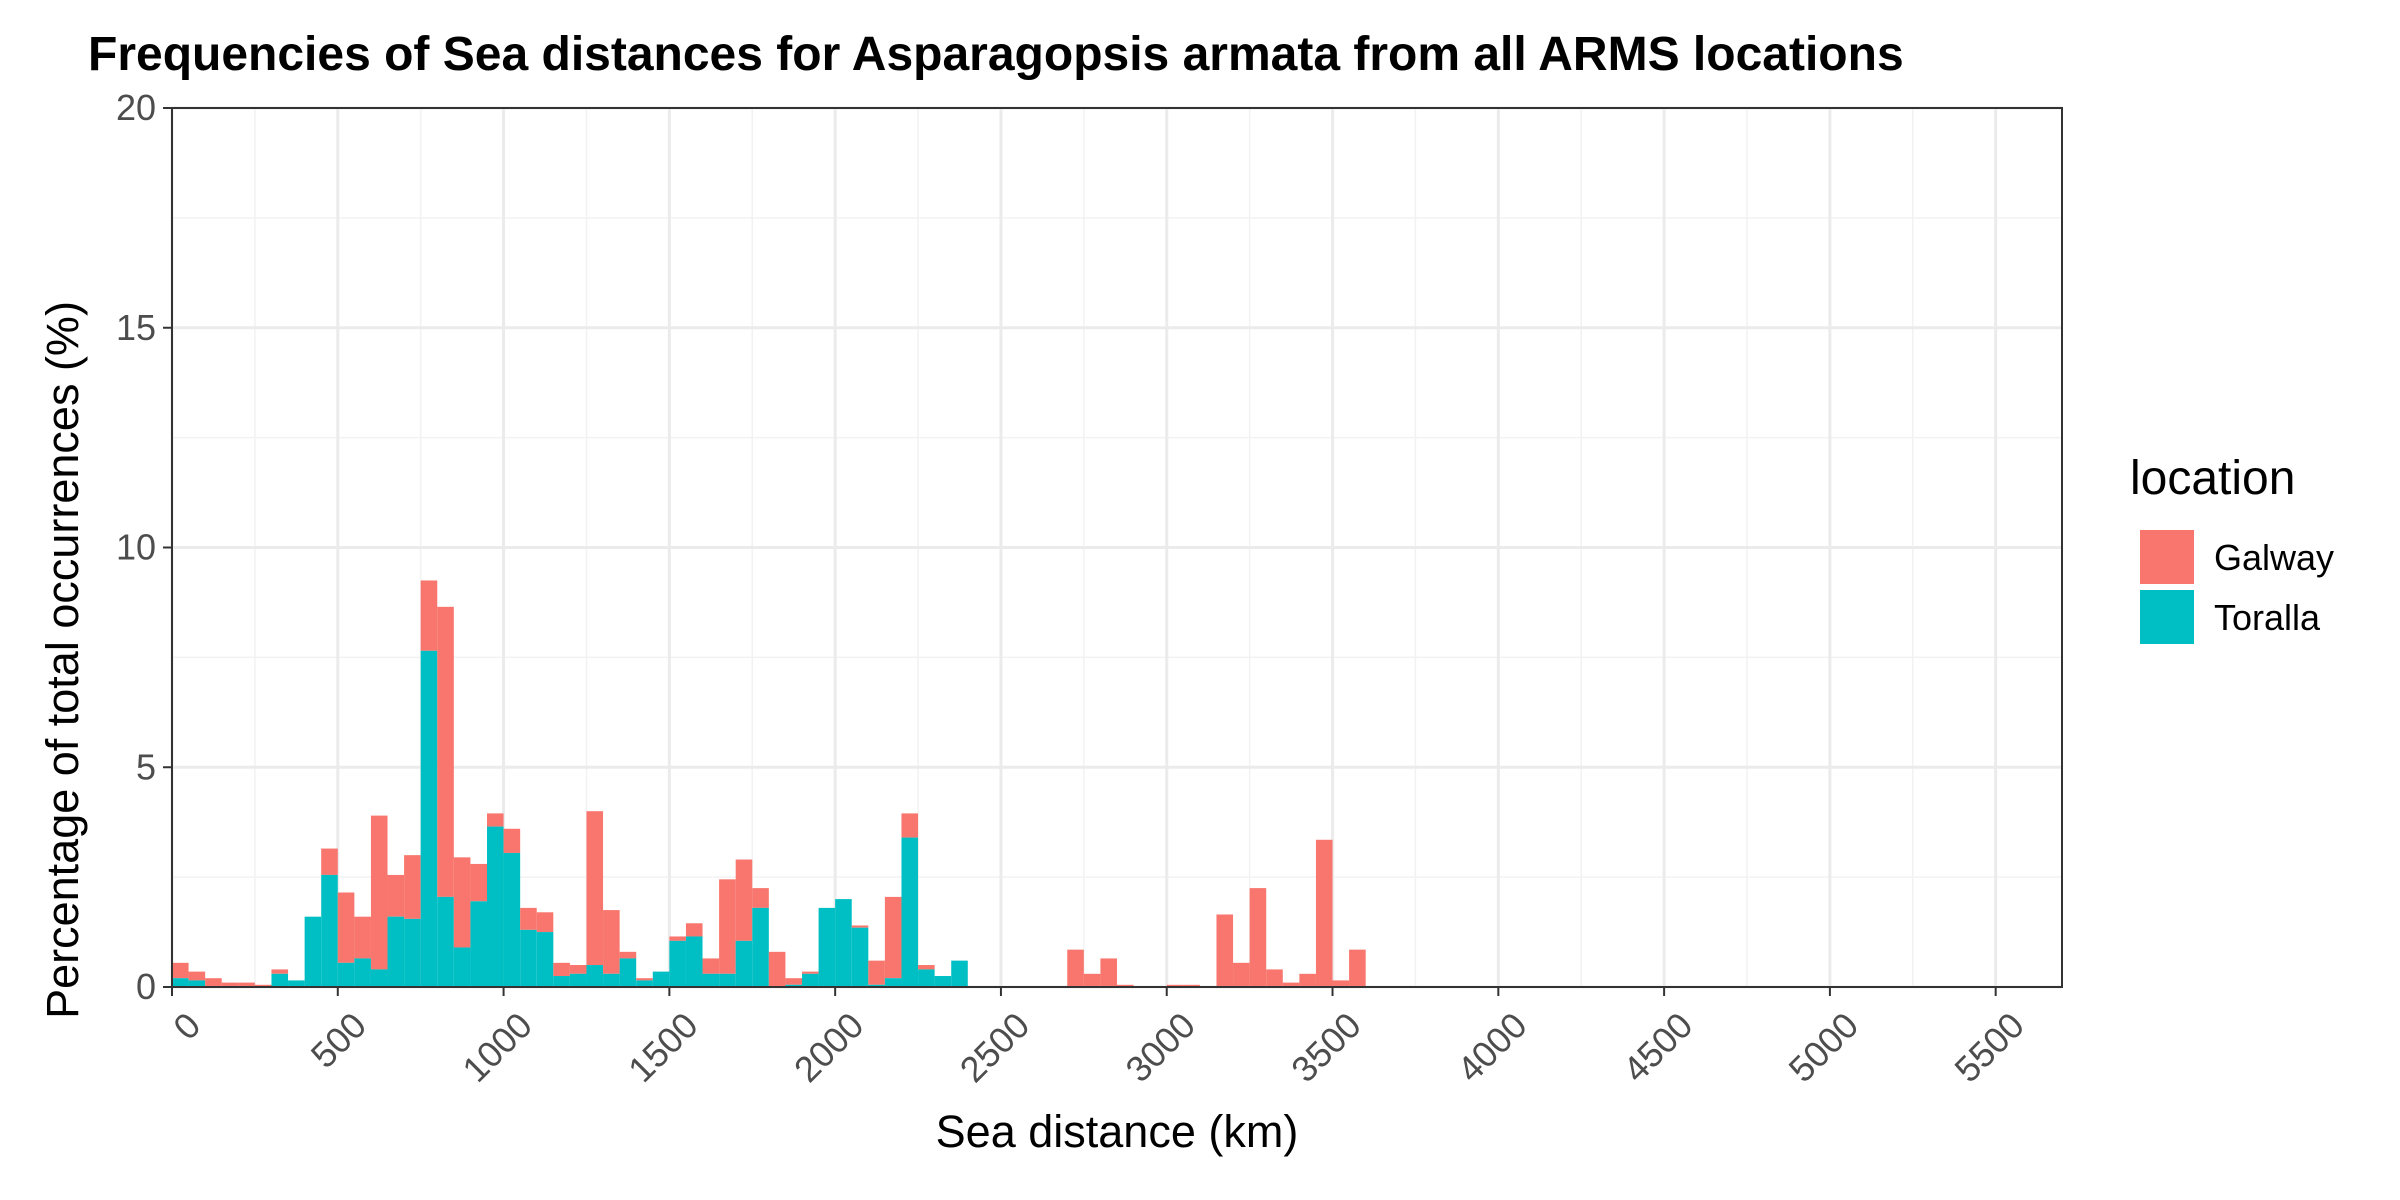  What do you see at coordinates (663, 1047) in the screenshot?
I see `x-tick-label: 1500` at bounding box center [663, 1047].